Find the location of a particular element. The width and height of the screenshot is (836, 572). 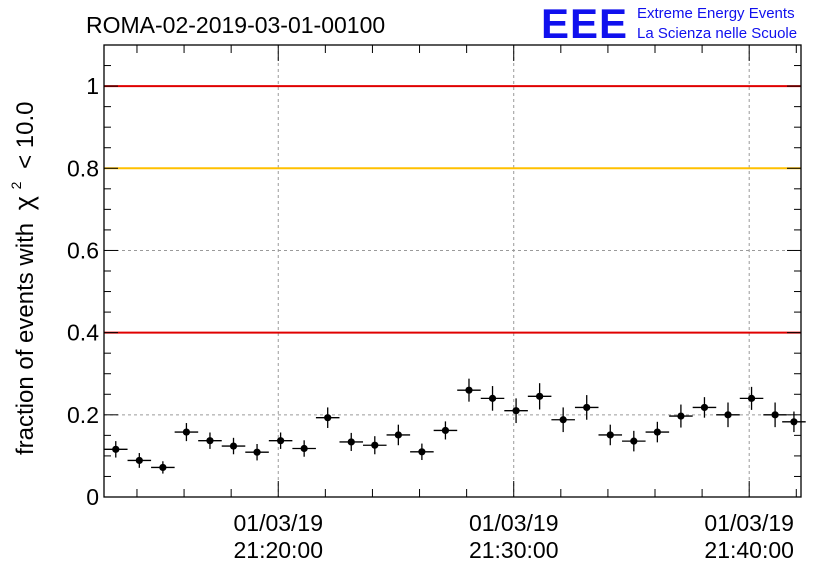

y-axis-label: fraction of events with χ 2 < 10.0 is located at coordinates (19, 278).